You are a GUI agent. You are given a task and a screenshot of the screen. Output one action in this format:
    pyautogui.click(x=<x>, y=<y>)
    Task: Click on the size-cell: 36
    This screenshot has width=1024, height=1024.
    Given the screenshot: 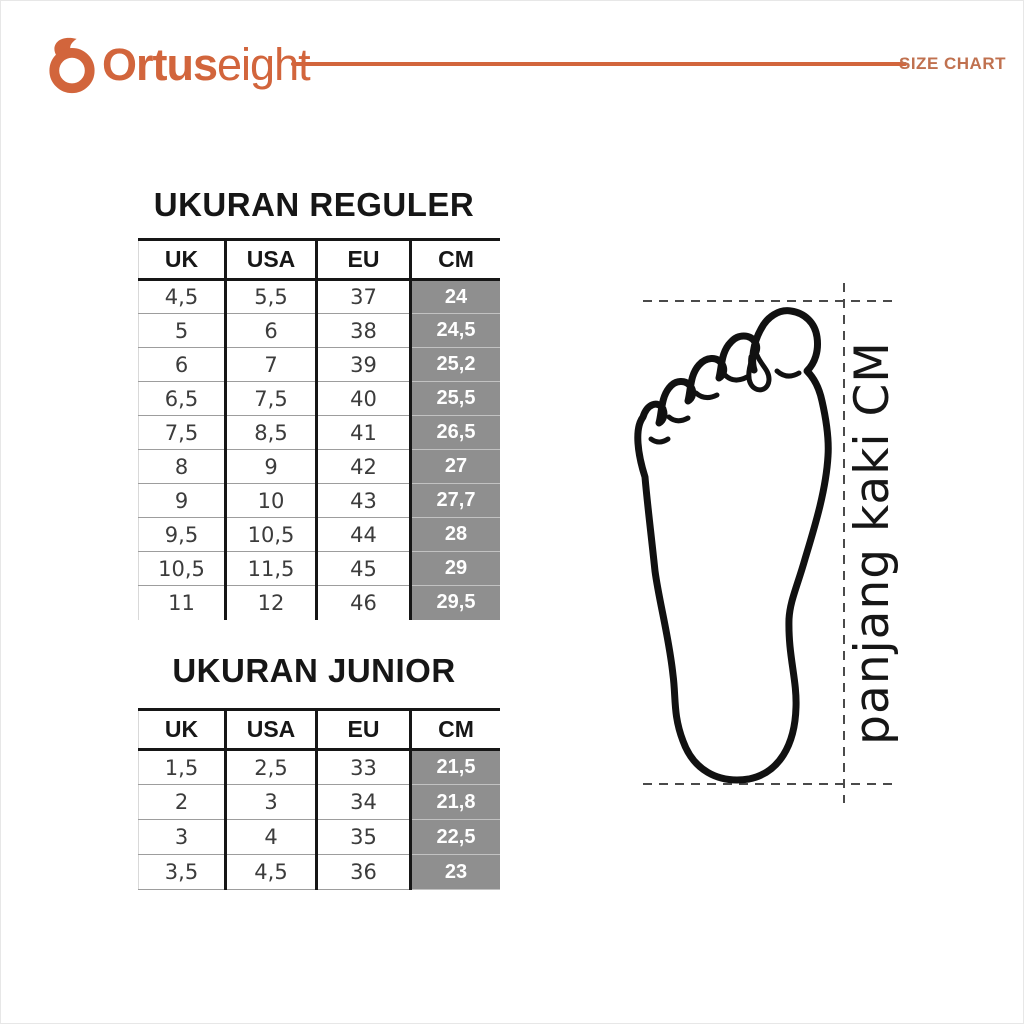 What is the action you would take?
    pyautogui.click(x=363, y=872)
    